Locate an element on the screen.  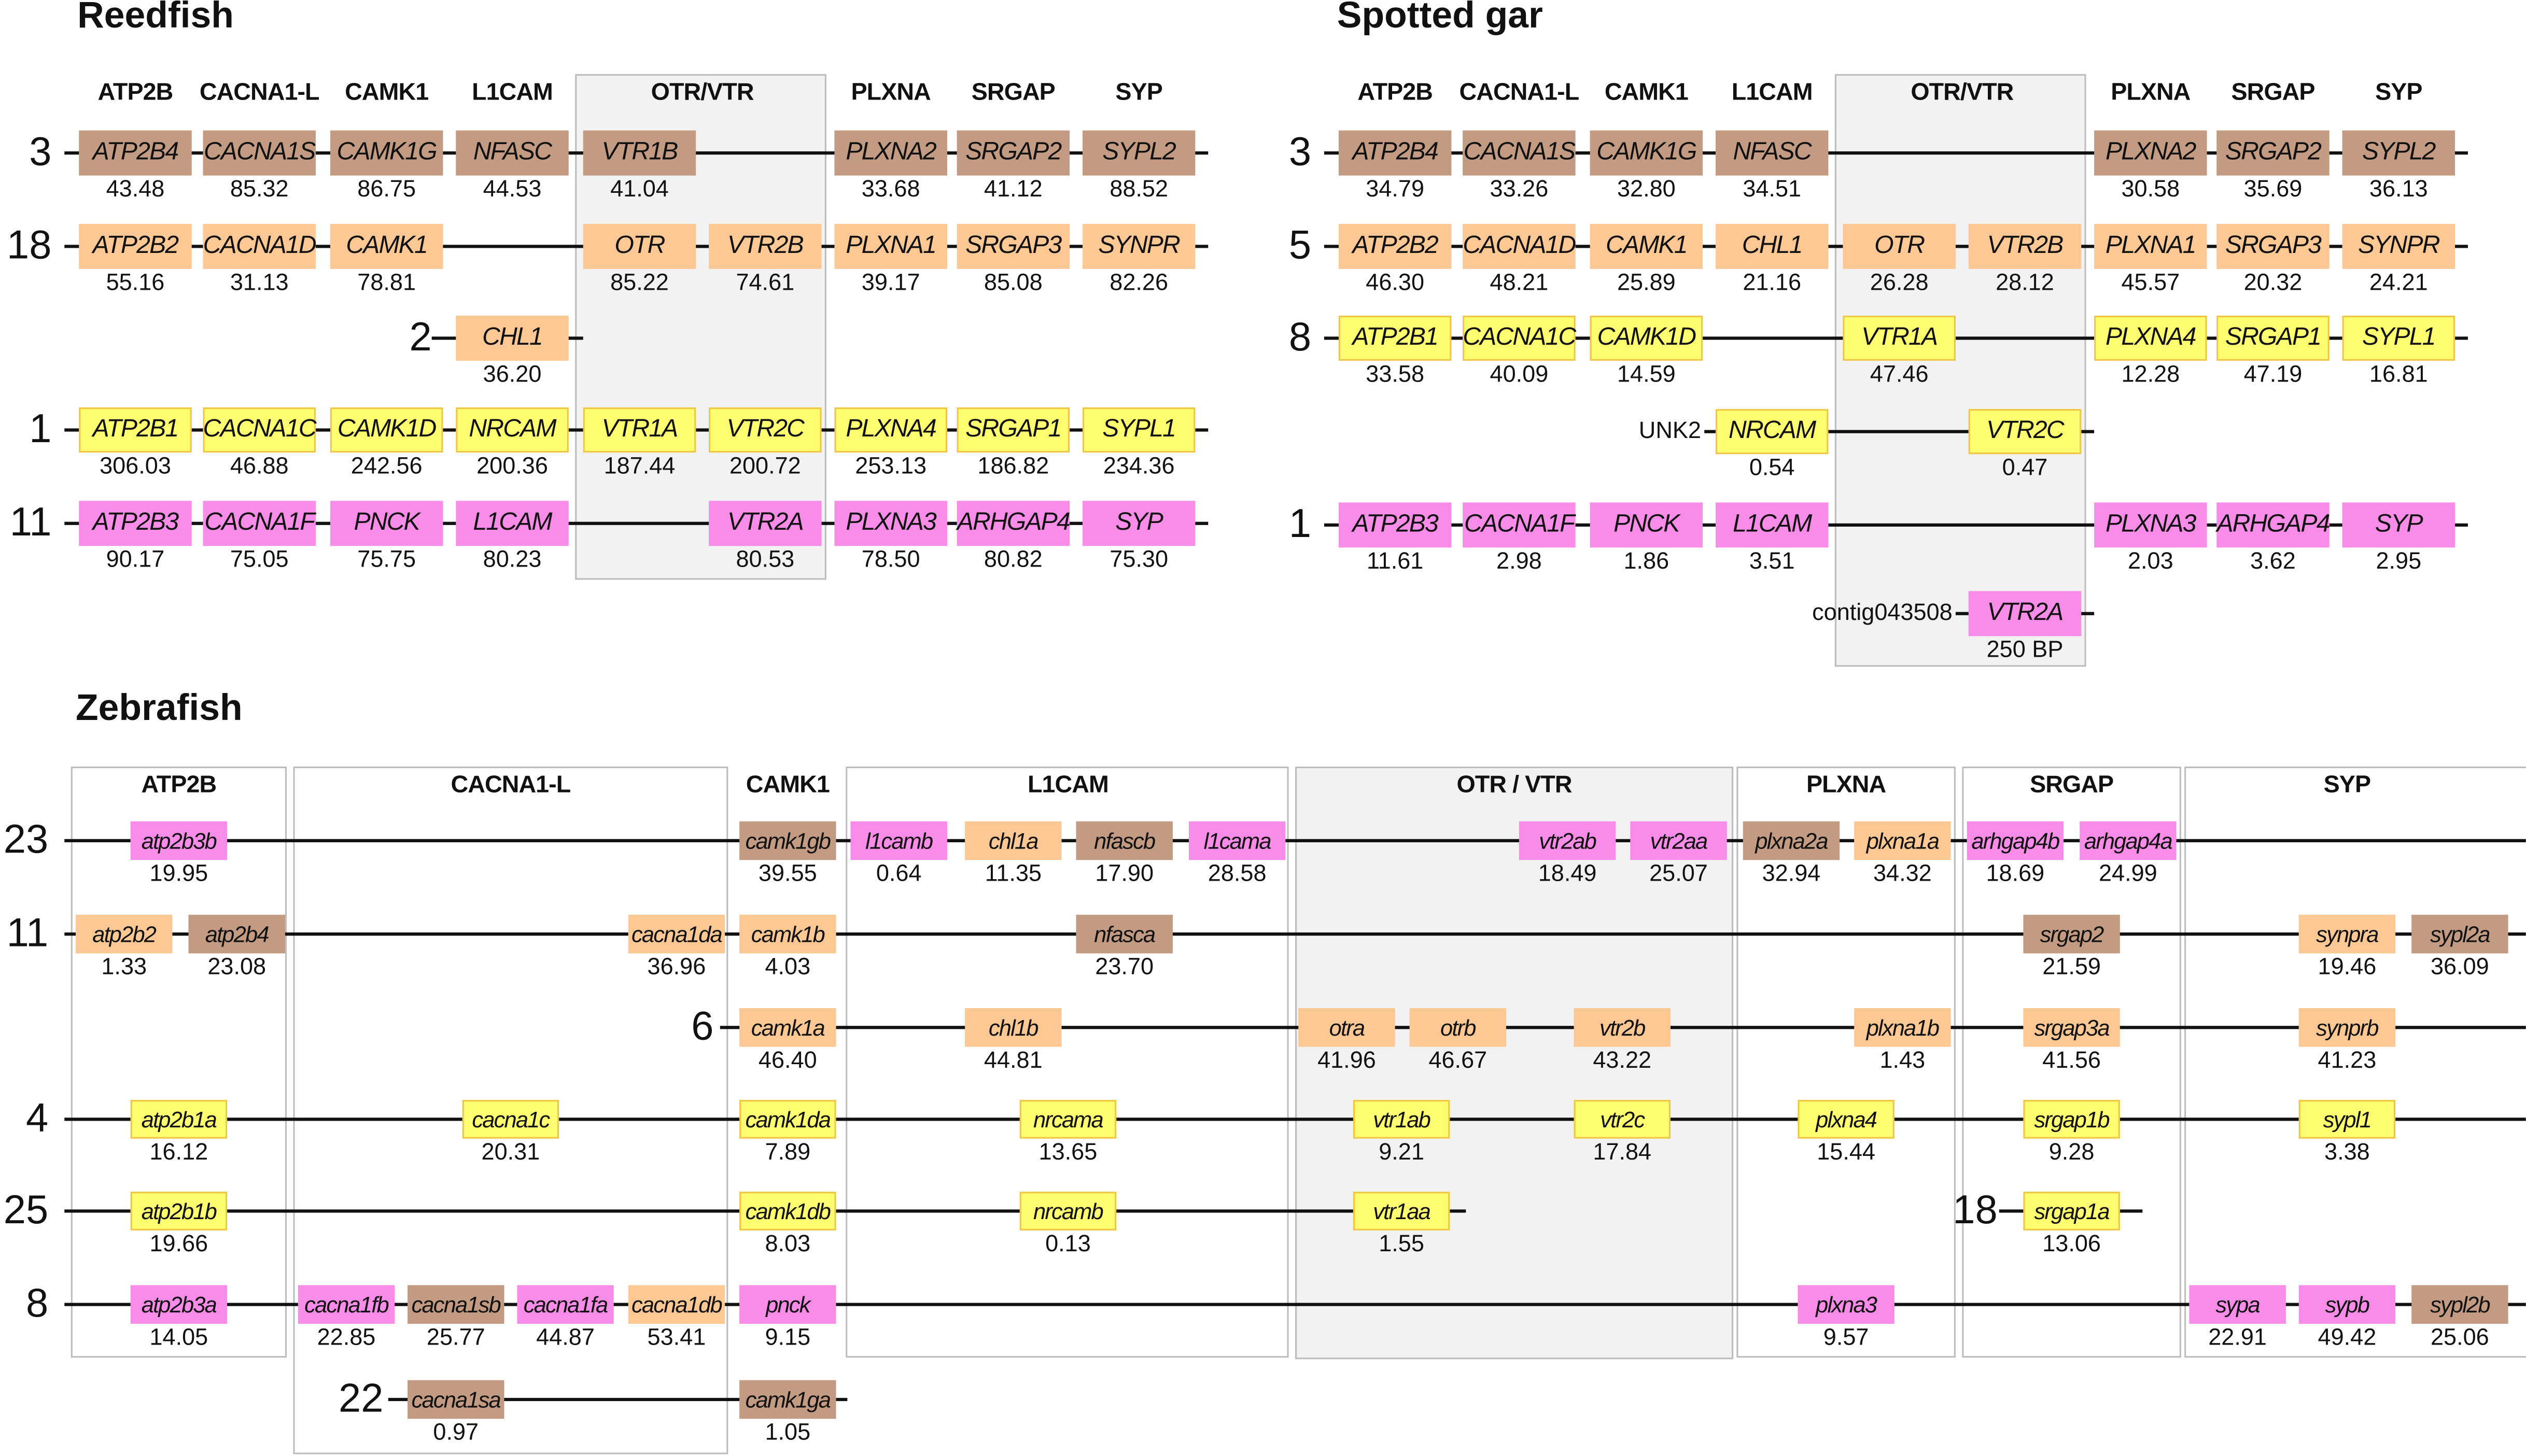
gene-value: 25.07 is located at coordinates (1678, 874).